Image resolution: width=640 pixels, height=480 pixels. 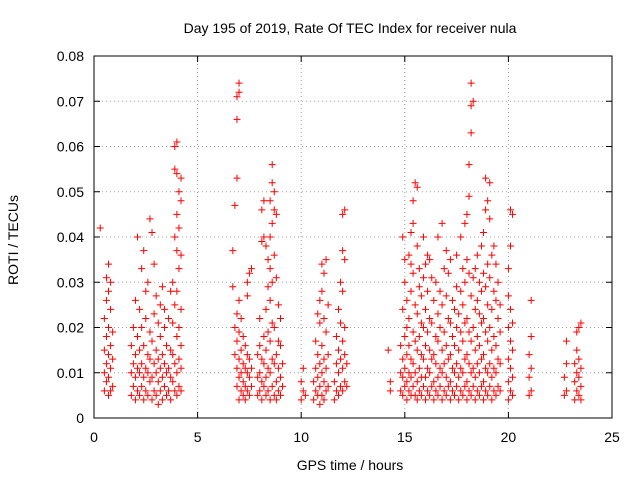 I want to click on y-tick-label: 0.04, so click(x=70, y=237).